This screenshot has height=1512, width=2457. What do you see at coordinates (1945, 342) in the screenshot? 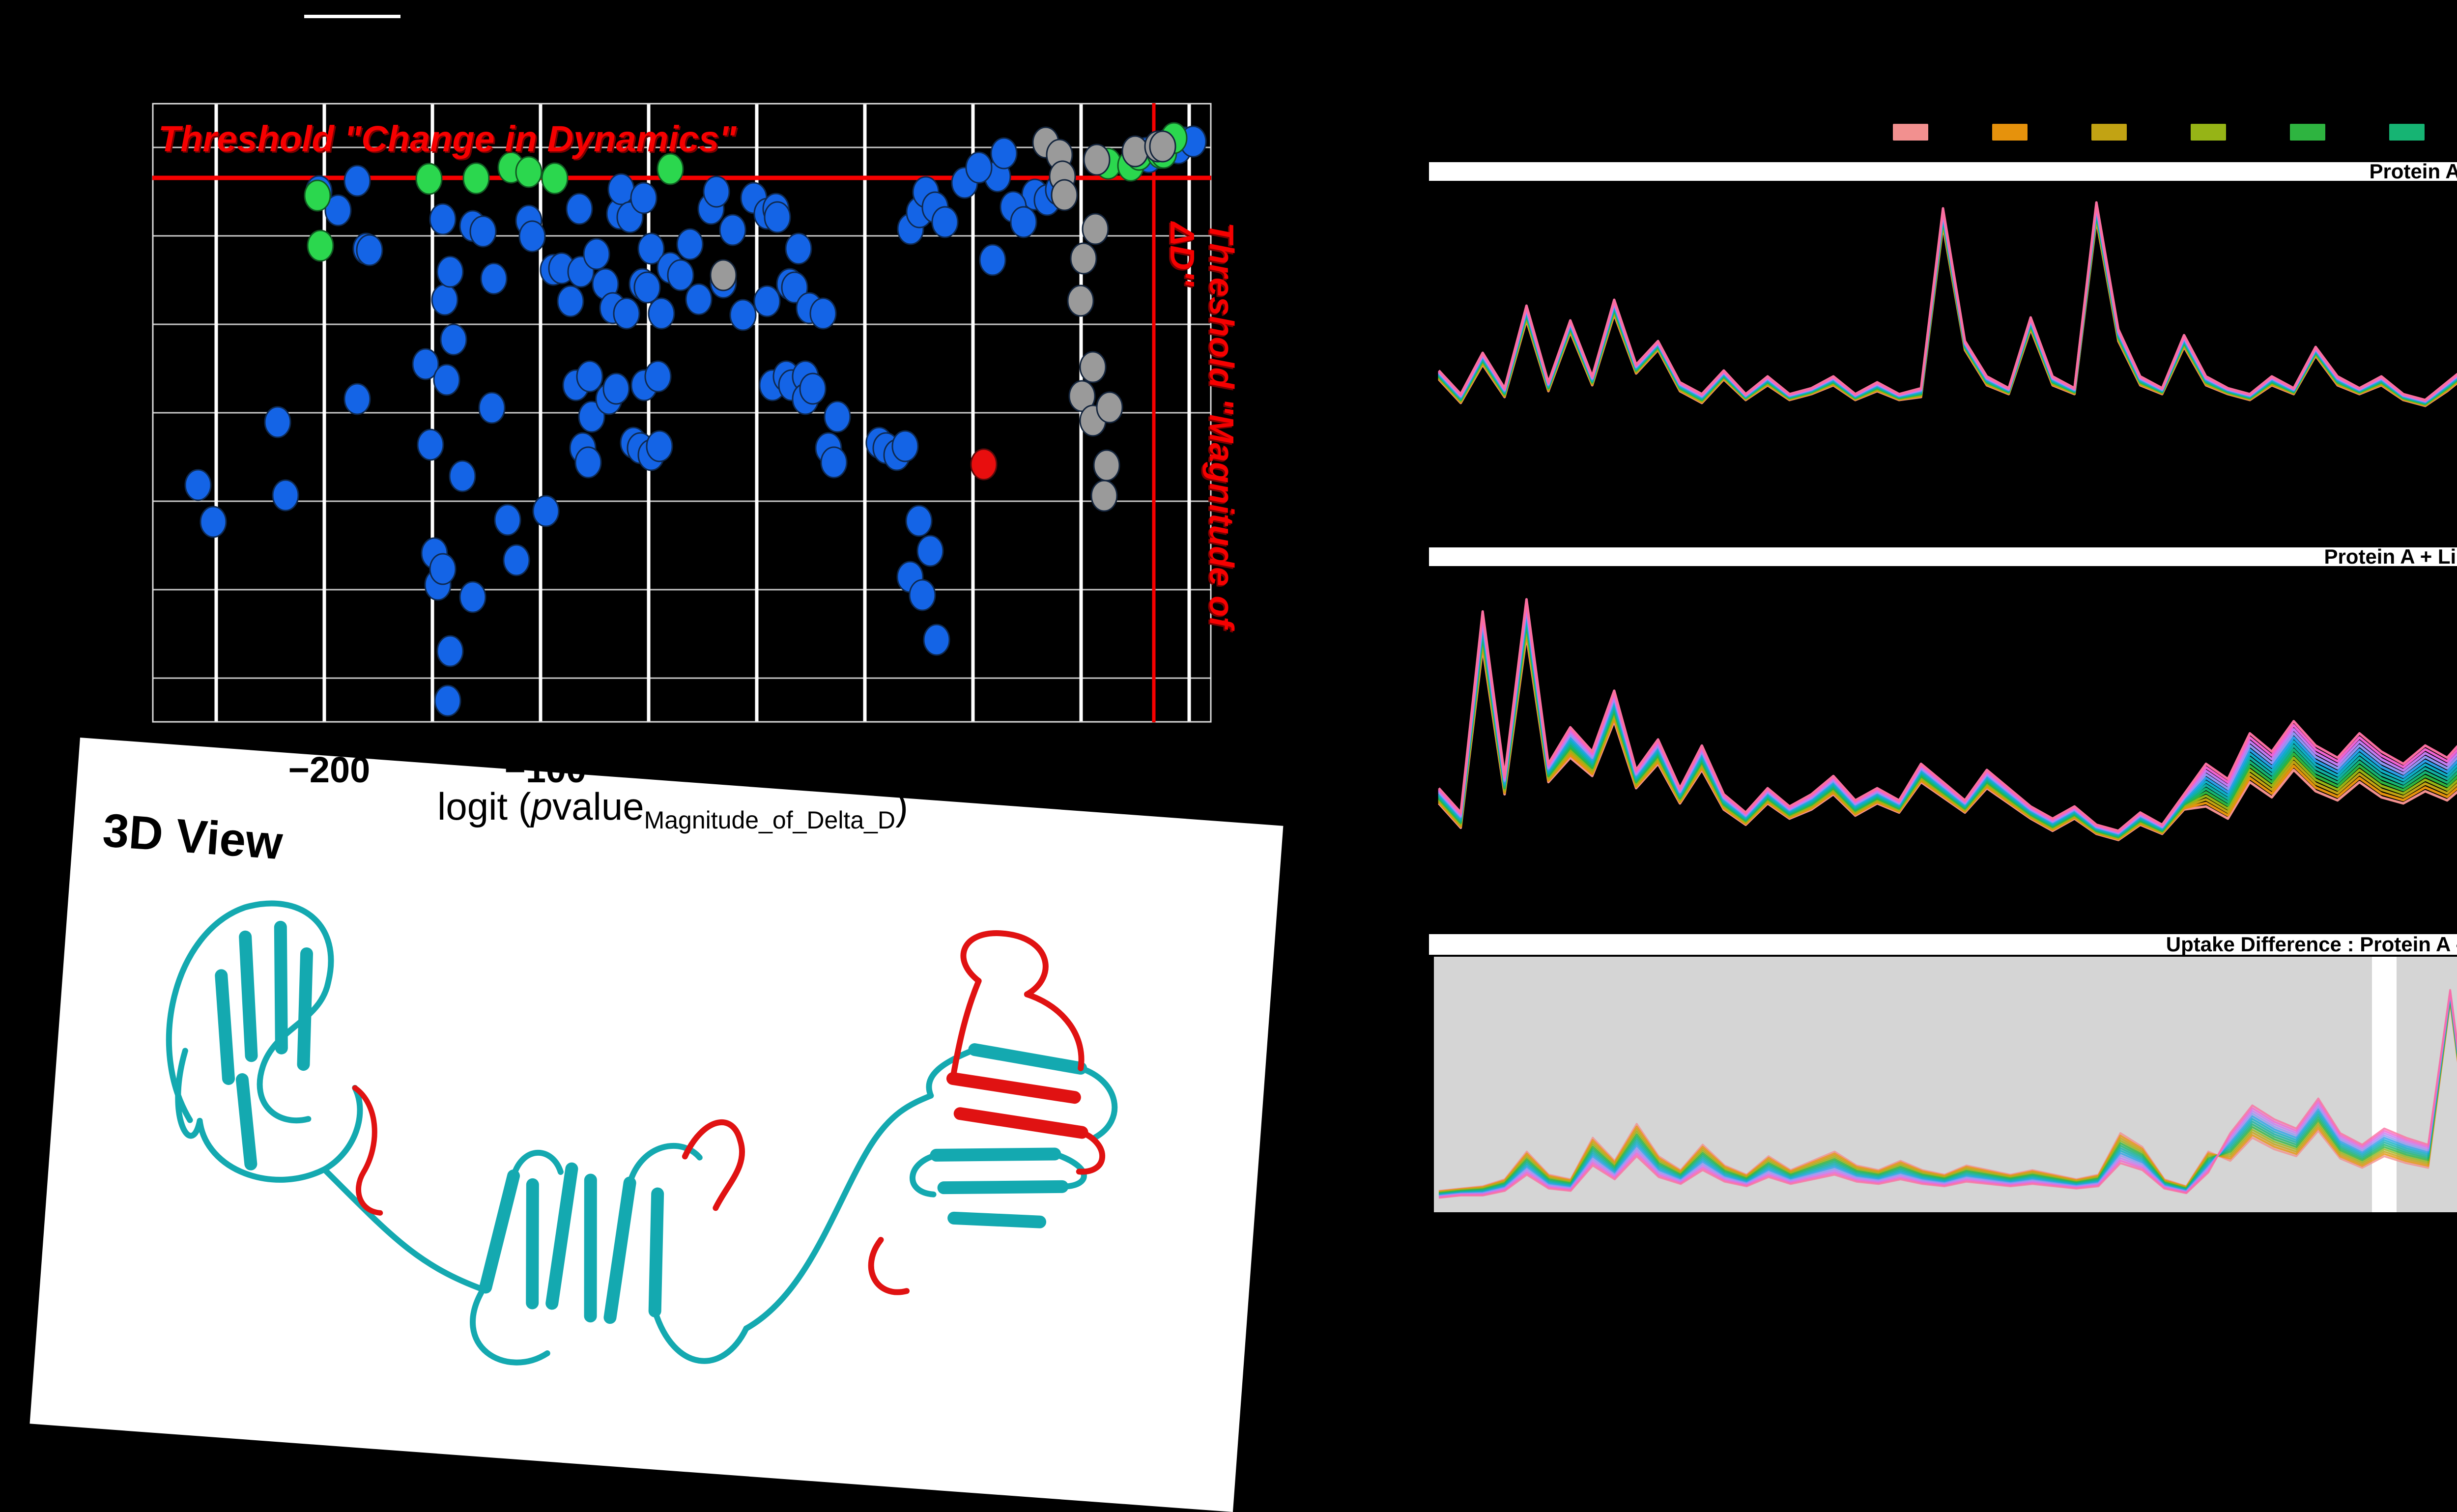
I see `uptake-chart-protein-a` at bounding box center [1945, 342].